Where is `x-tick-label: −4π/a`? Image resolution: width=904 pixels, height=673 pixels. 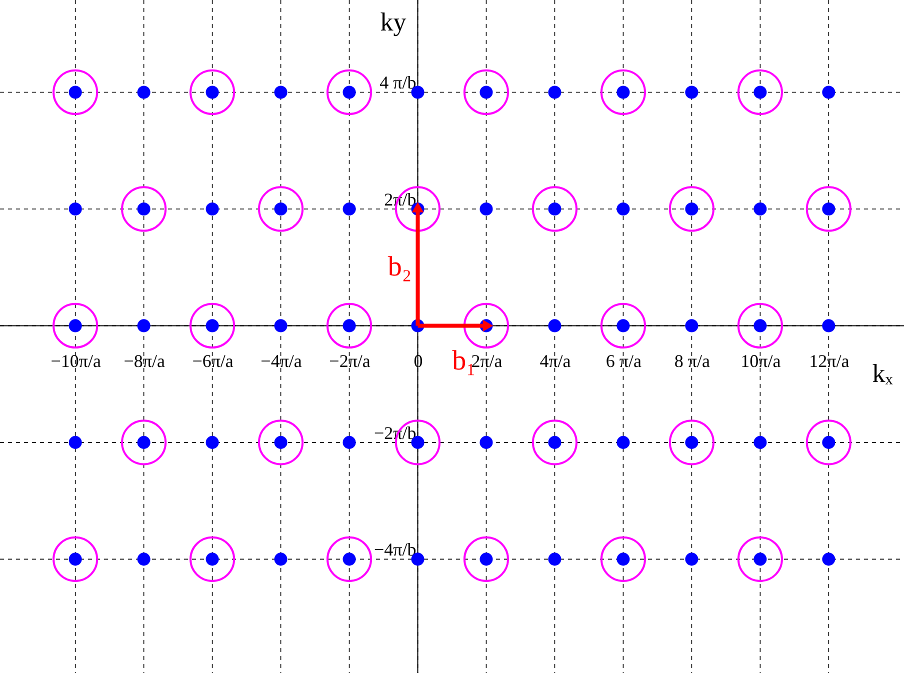
x-tick-label: −4π/a is located at coordinates (281, 361).